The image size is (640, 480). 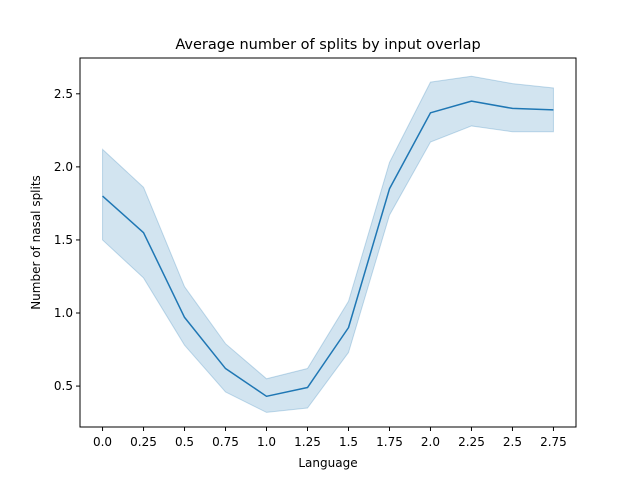 What do you see at coordinates (102, 442) in the screenshot?
I see `x-tick-label: 0.0` at bounding box center [102, 442].